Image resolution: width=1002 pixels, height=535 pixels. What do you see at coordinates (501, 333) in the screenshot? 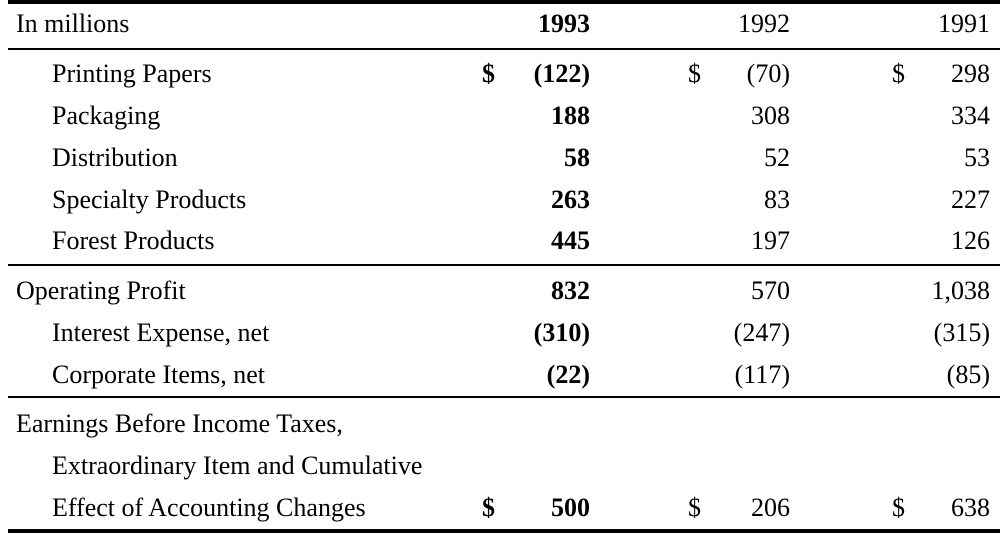
I see `table-row: Interest Expense, net (310) (247) (315)` at bounding box center [501, 333].